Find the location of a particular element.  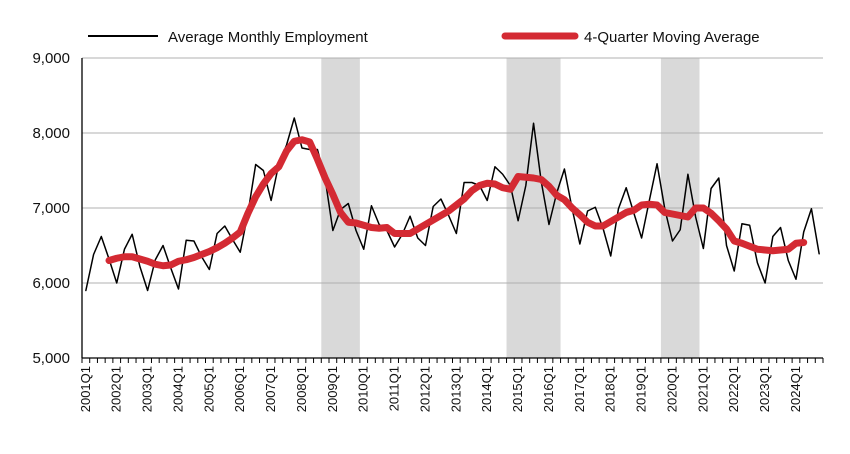

legend-label-moving-average: 4-Quarter Moving Average is located at coordinates (672, 37).